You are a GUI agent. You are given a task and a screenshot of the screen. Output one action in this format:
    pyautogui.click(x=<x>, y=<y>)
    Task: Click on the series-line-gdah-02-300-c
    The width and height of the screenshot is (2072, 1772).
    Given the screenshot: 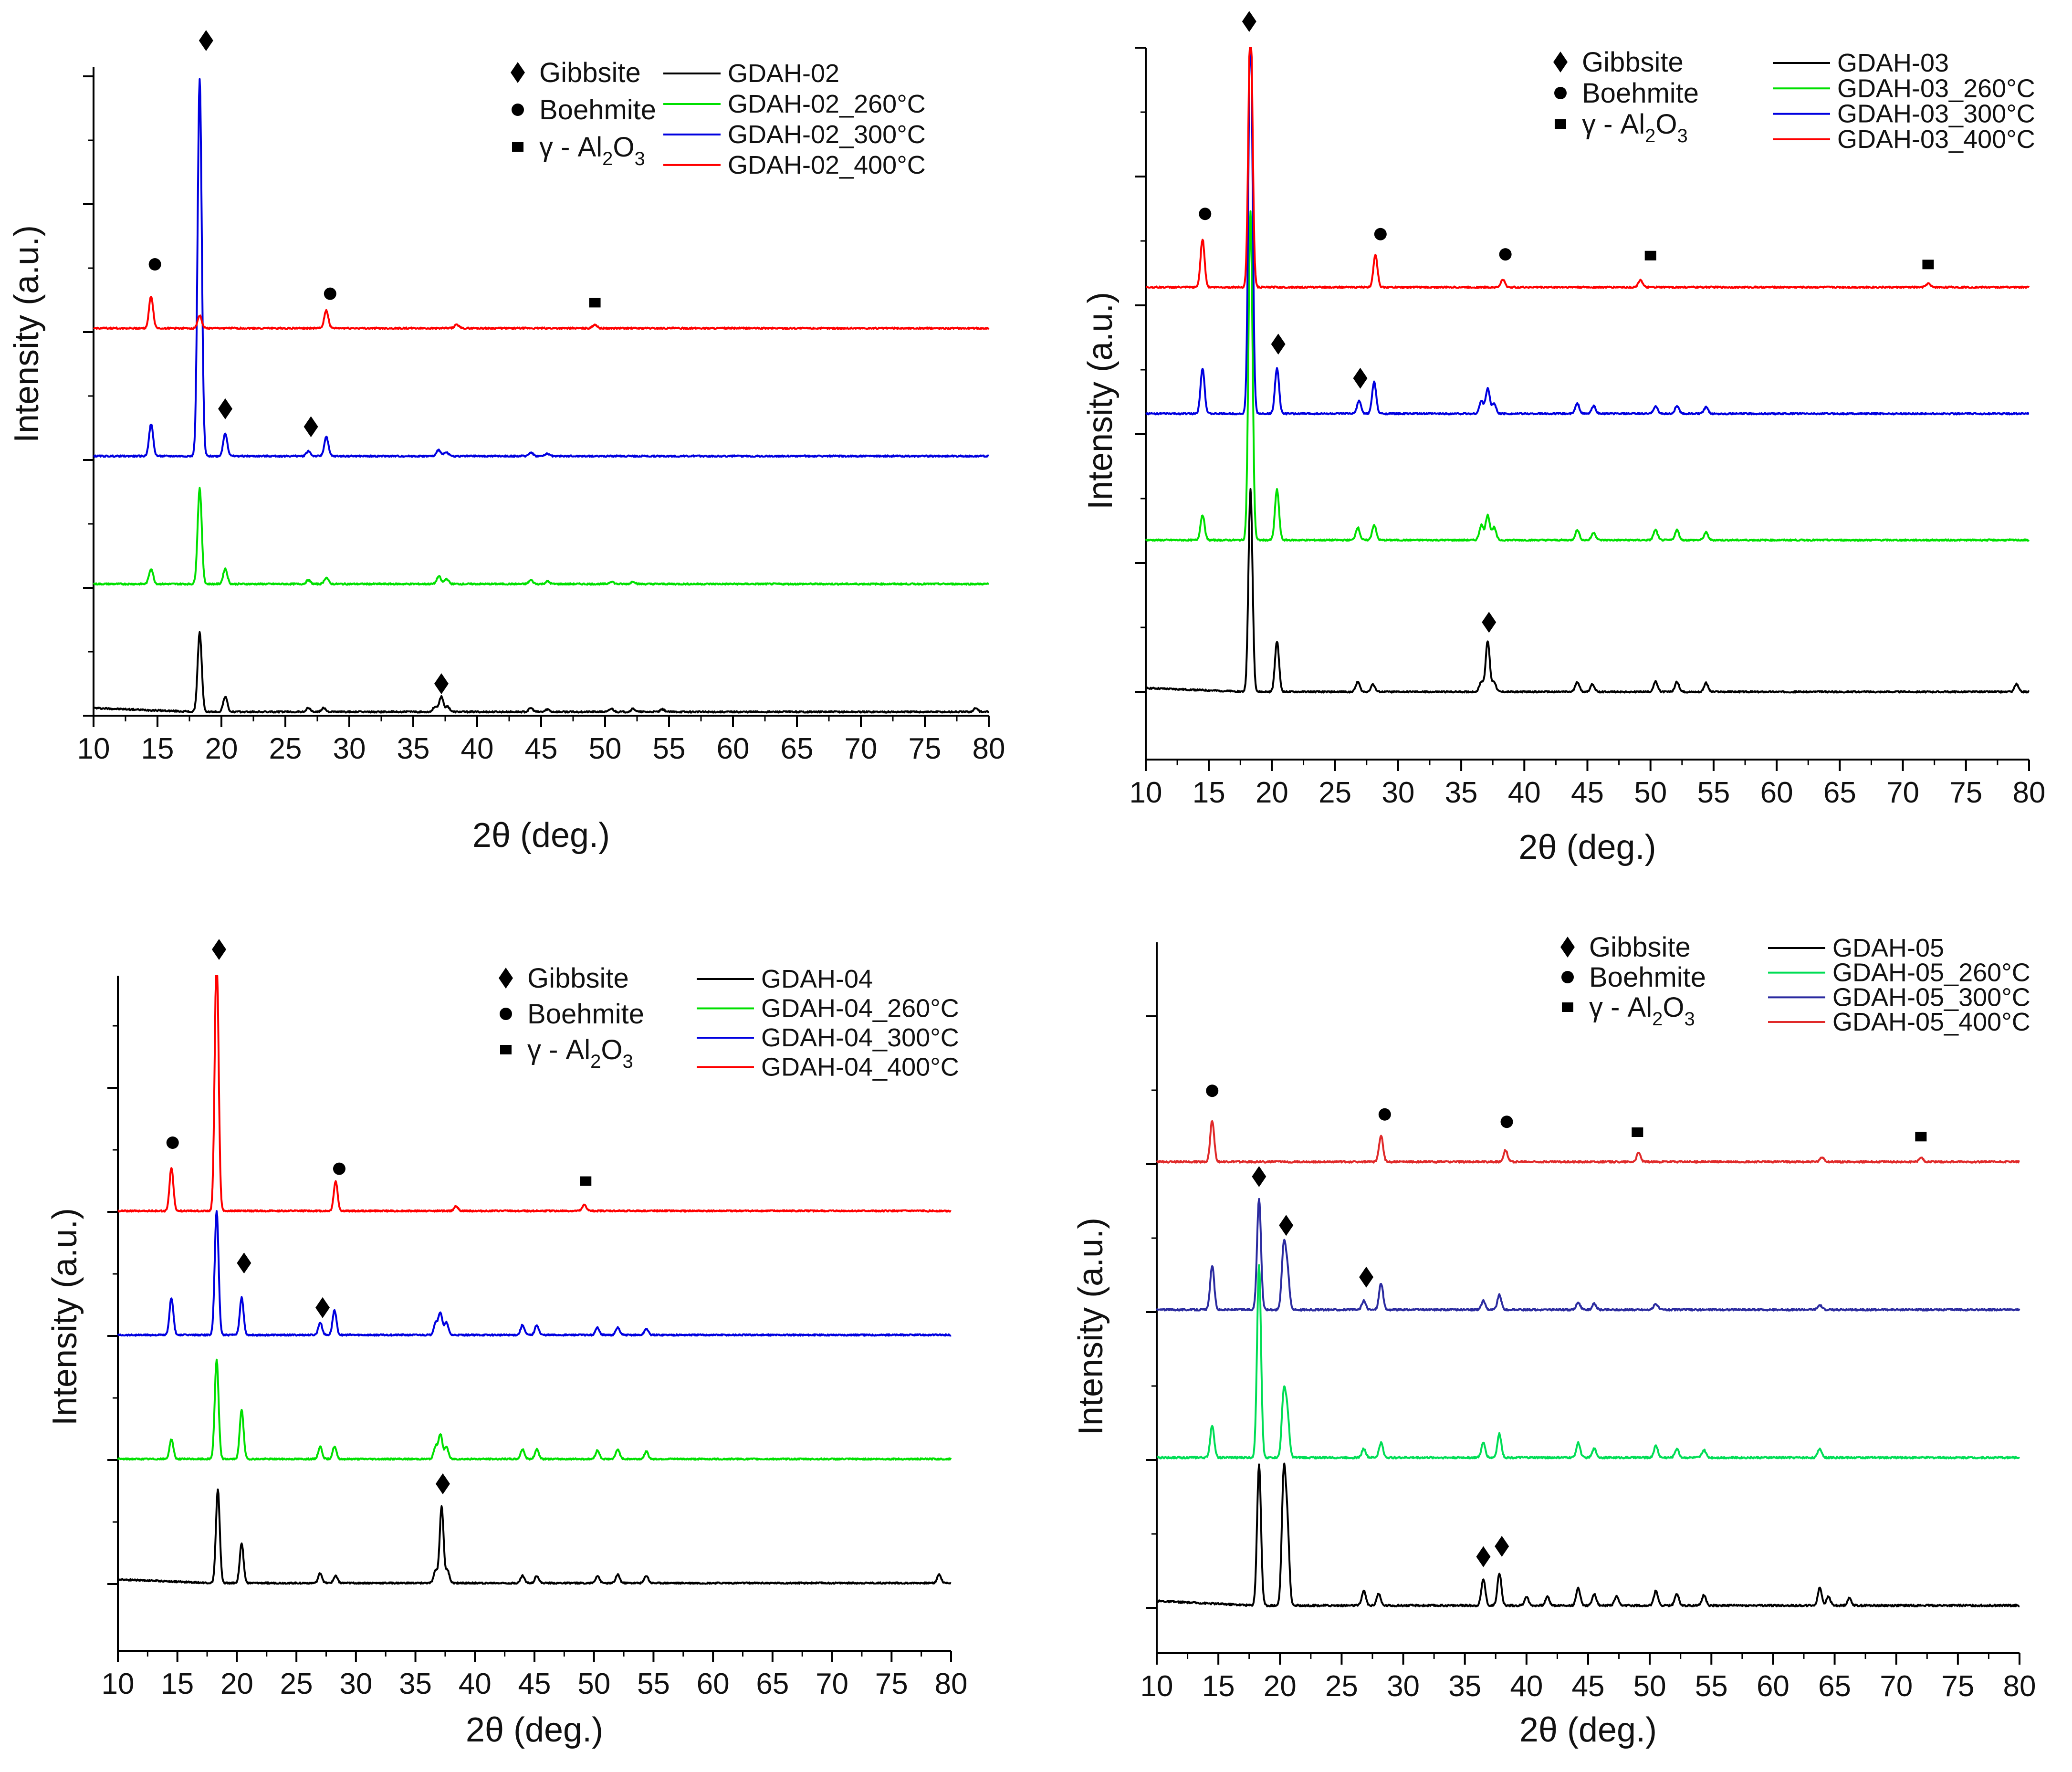 What is the action you would take?
    pyautogui.click(x=541, y=268)
    